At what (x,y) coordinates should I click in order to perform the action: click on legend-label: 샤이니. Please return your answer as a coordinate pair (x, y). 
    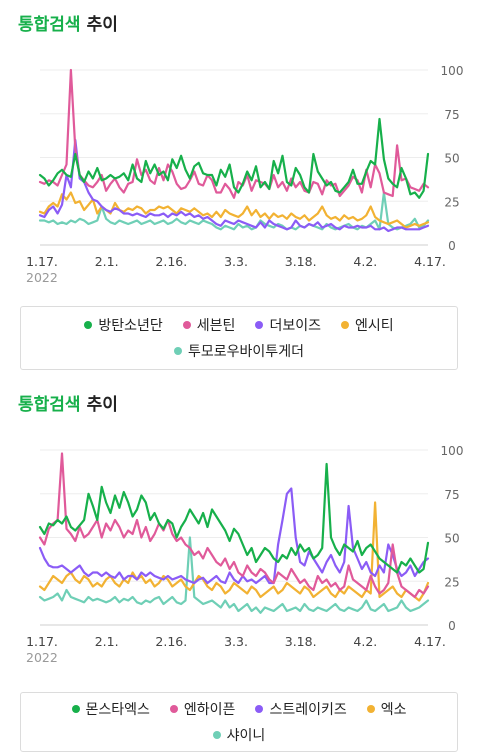
    Looking at the image, I should click on (246, 736).